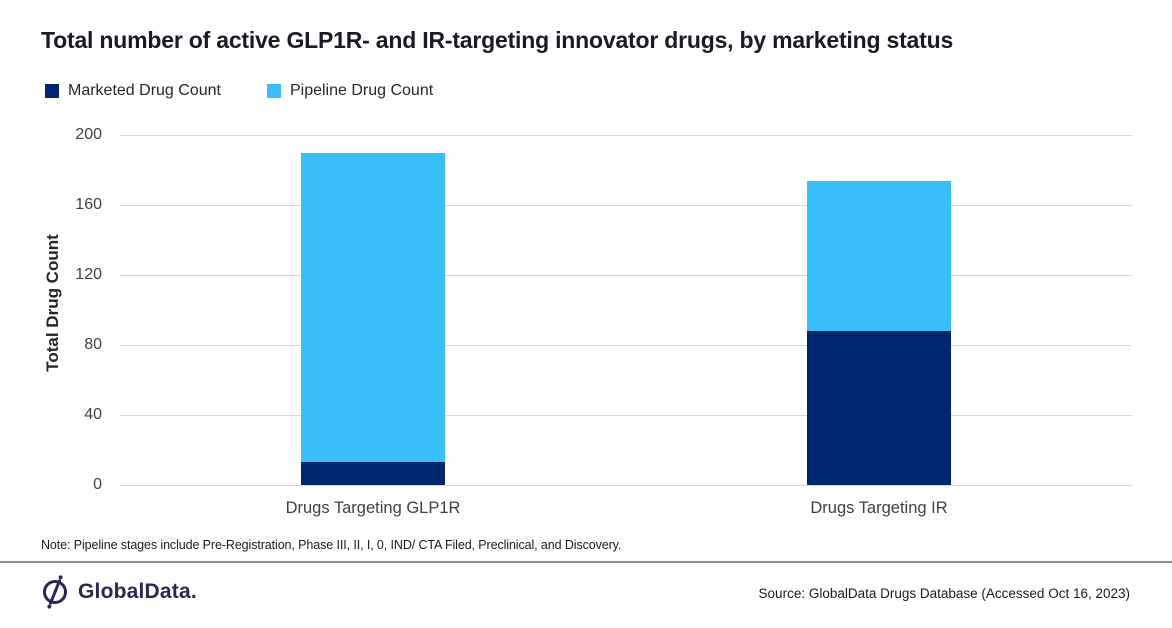 The width and height of the screenshot is (1172, 628). What do you see at coordinates (273, 91) in the screenshot?
I see `pipeline-swatch-icon` at bounding box center [273, 91].